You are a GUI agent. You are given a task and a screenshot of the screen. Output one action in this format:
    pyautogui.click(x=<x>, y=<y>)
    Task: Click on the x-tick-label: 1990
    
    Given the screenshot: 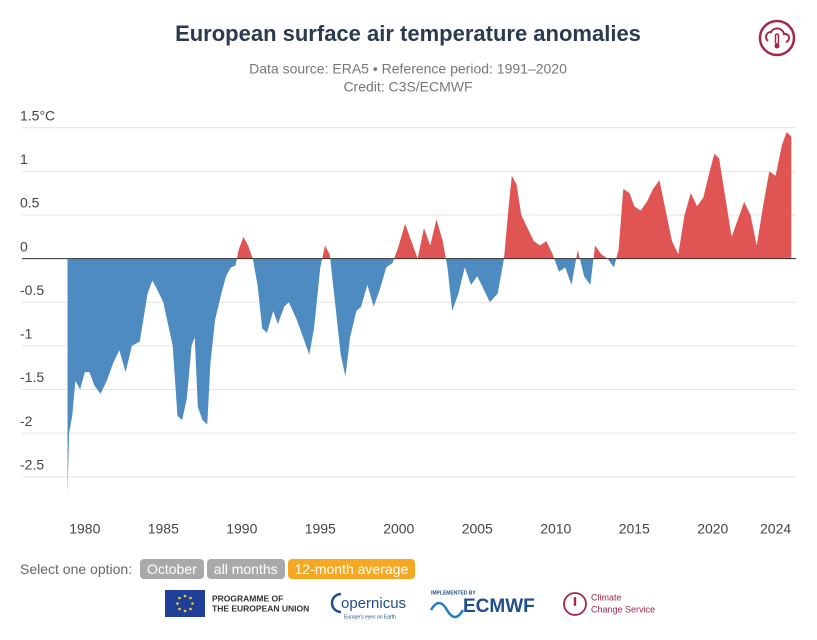 What is the action you would take?
    pyautogui.click(x=241, y=529)
    